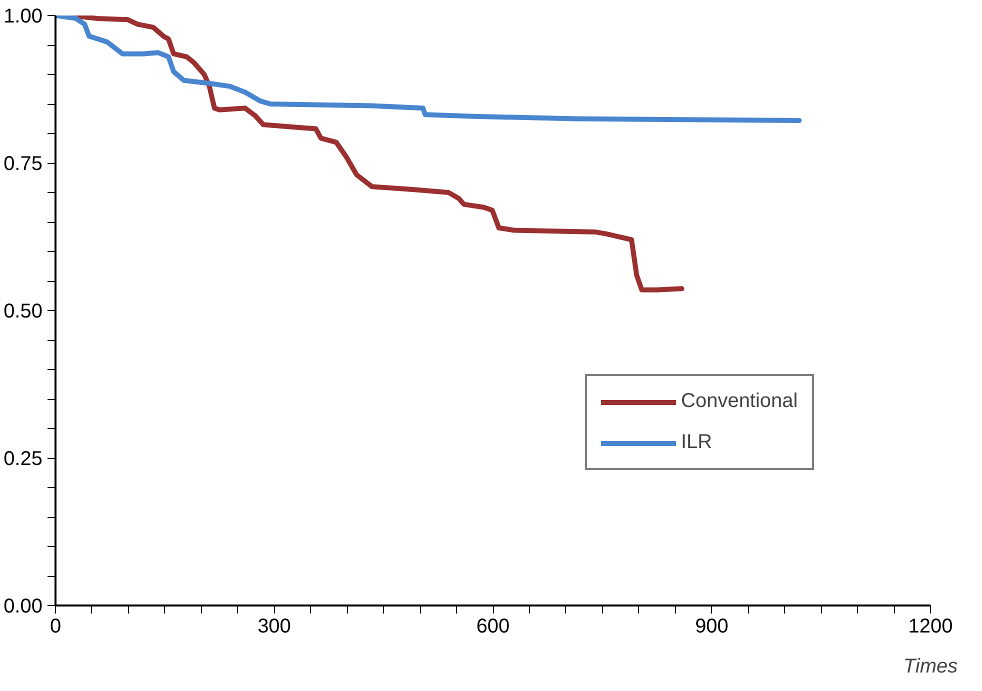  What do you see at coordinates (274, 627) in the screenshot?
I see `x-tick-label: 300` at bounding box center [274, 627].